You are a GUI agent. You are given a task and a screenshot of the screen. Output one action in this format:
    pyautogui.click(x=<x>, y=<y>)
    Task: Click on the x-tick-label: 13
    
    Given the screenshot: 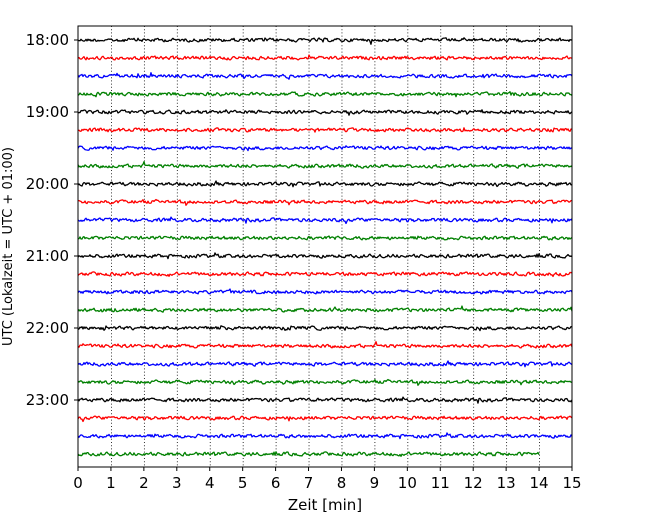 What is the action you would take?
    pyautogui.click(x=506, y=483)
    